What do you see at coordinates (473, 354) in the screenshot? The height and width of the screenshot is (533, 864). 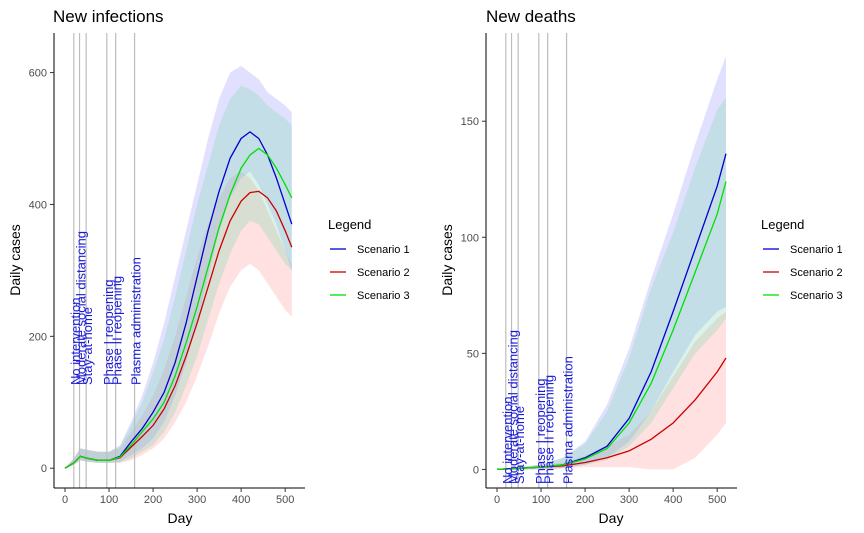 I see `deaths-y-tick-label: 50` at bounding box center [473, 354].